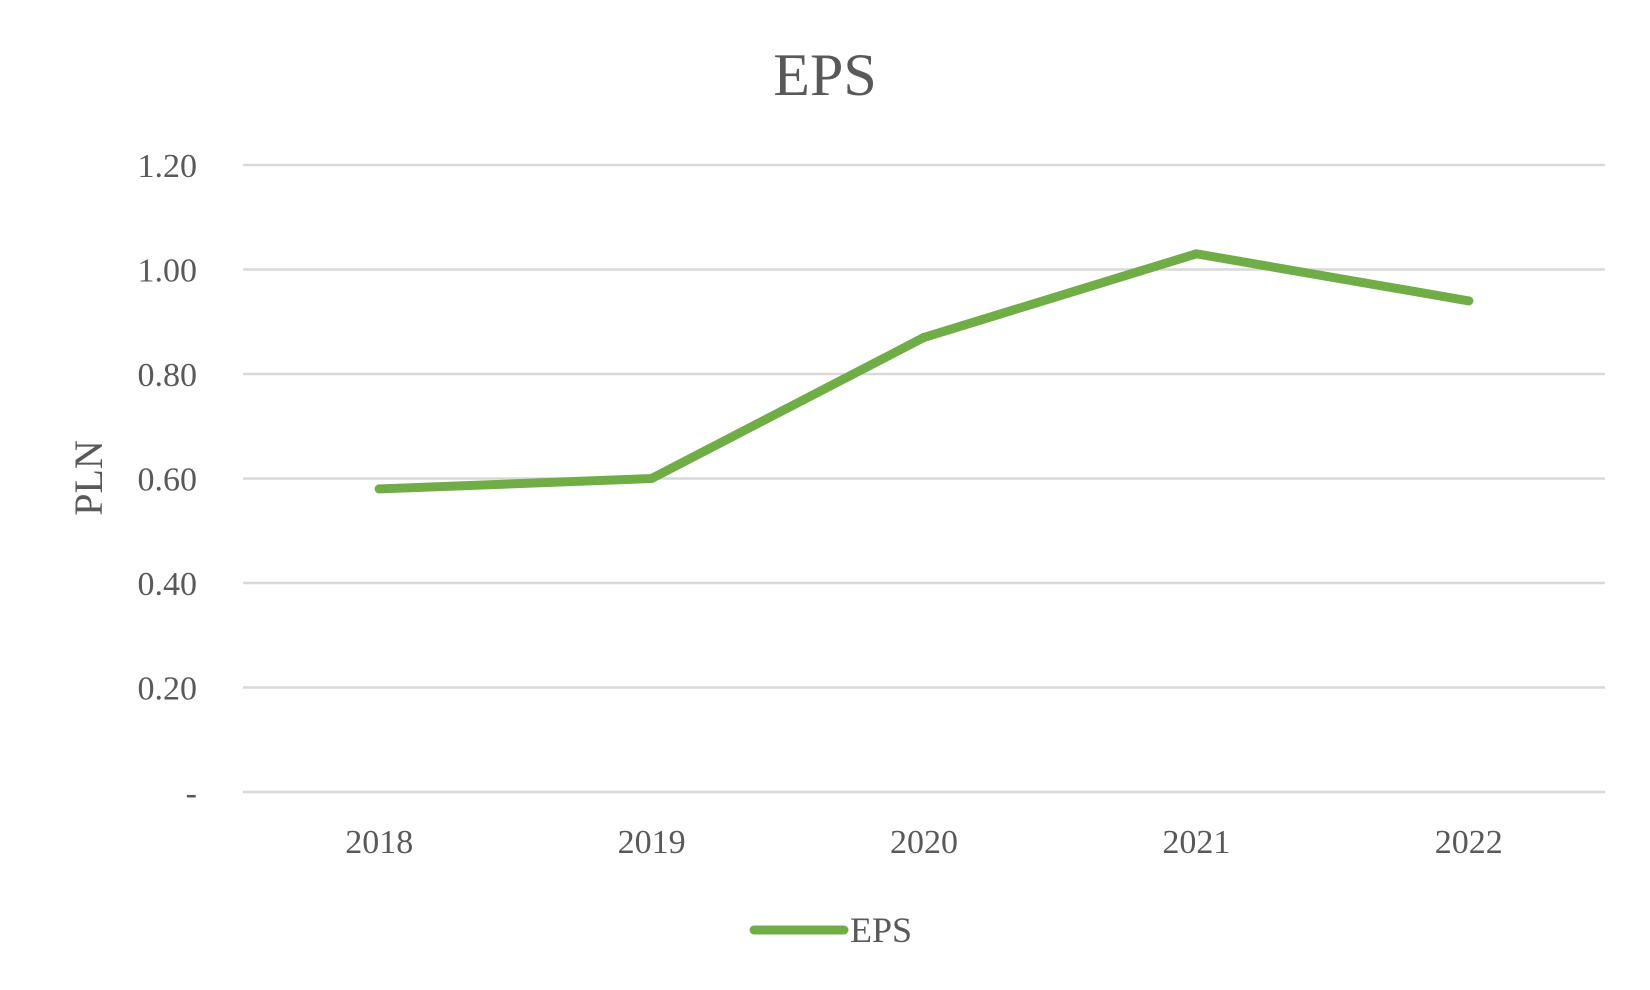  I want to click on y-tick-label-2: 0.40, so click(168, 584).